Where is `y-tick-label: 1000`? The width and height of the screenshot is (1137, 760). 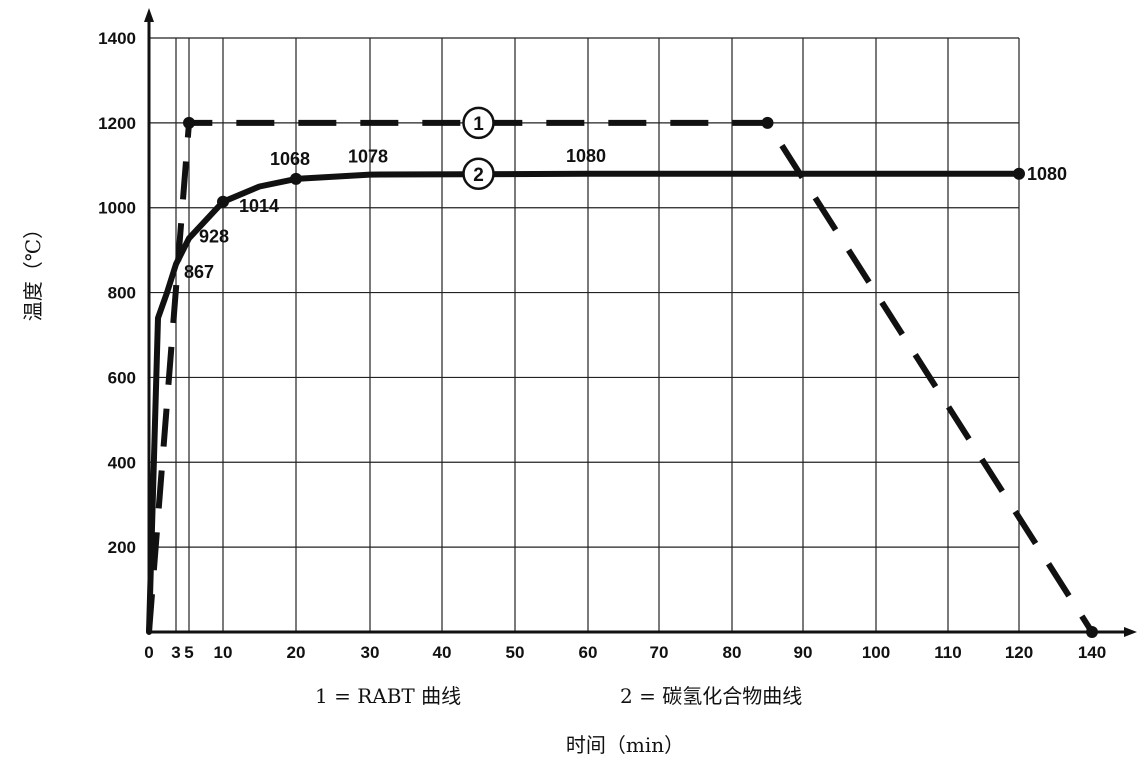
y-tick-label: 1000 is located at coordinates (117, 208).